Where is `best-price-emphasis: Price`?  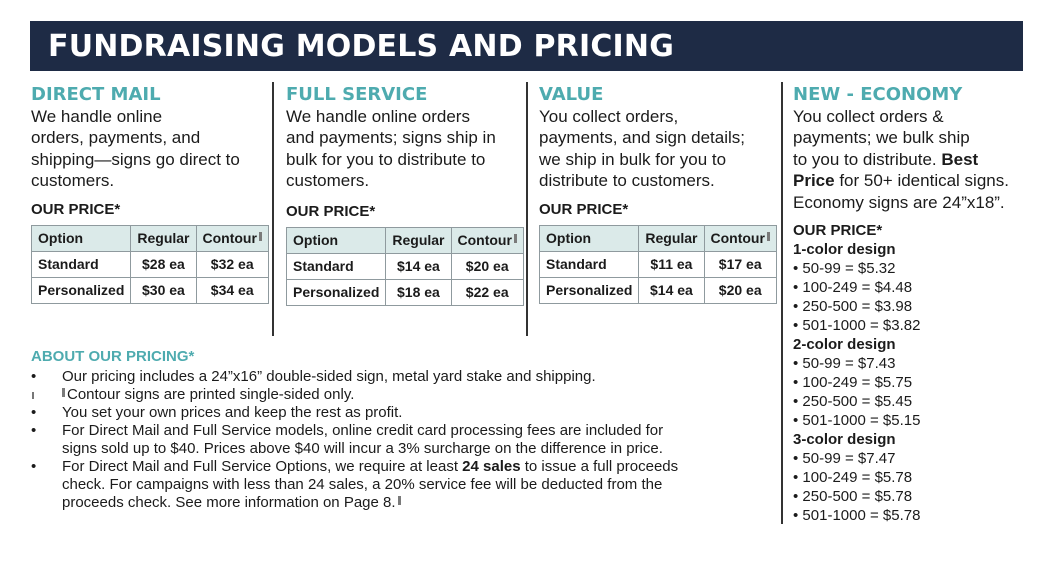 best-price-emphasis: Price is located at coordinates (814, 181).